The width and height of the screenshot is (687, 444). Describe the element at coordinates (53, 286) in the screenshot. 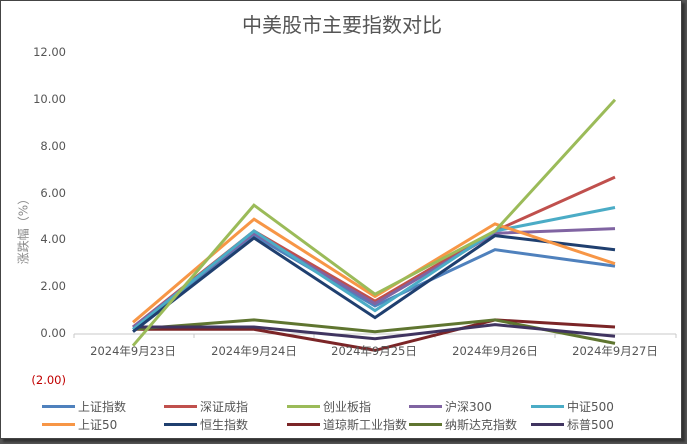

I see `y-tick: 2.00` at that location.